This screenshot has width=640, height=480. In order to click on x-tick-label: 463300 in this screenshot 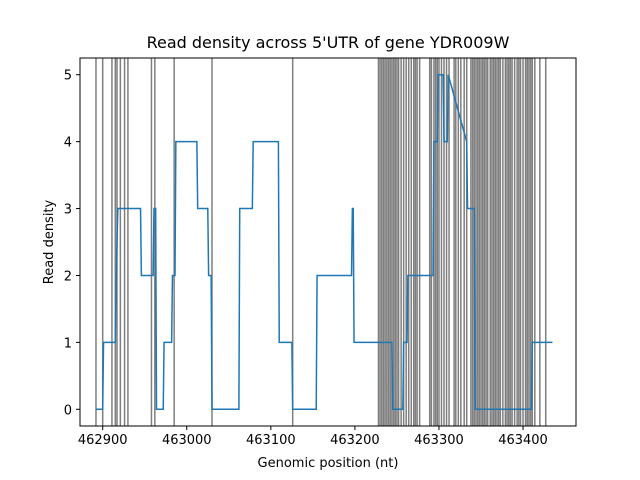, I will do `click(439, 440)`.